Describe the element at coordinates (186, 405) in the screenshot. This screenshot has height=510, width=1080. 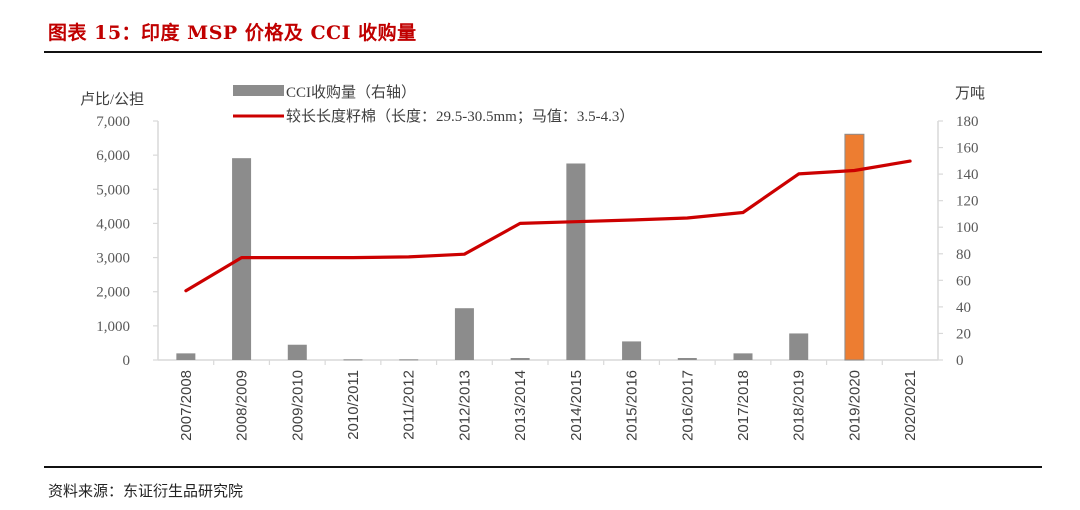
I see `x-tick-label: 2007/2008` at that location.